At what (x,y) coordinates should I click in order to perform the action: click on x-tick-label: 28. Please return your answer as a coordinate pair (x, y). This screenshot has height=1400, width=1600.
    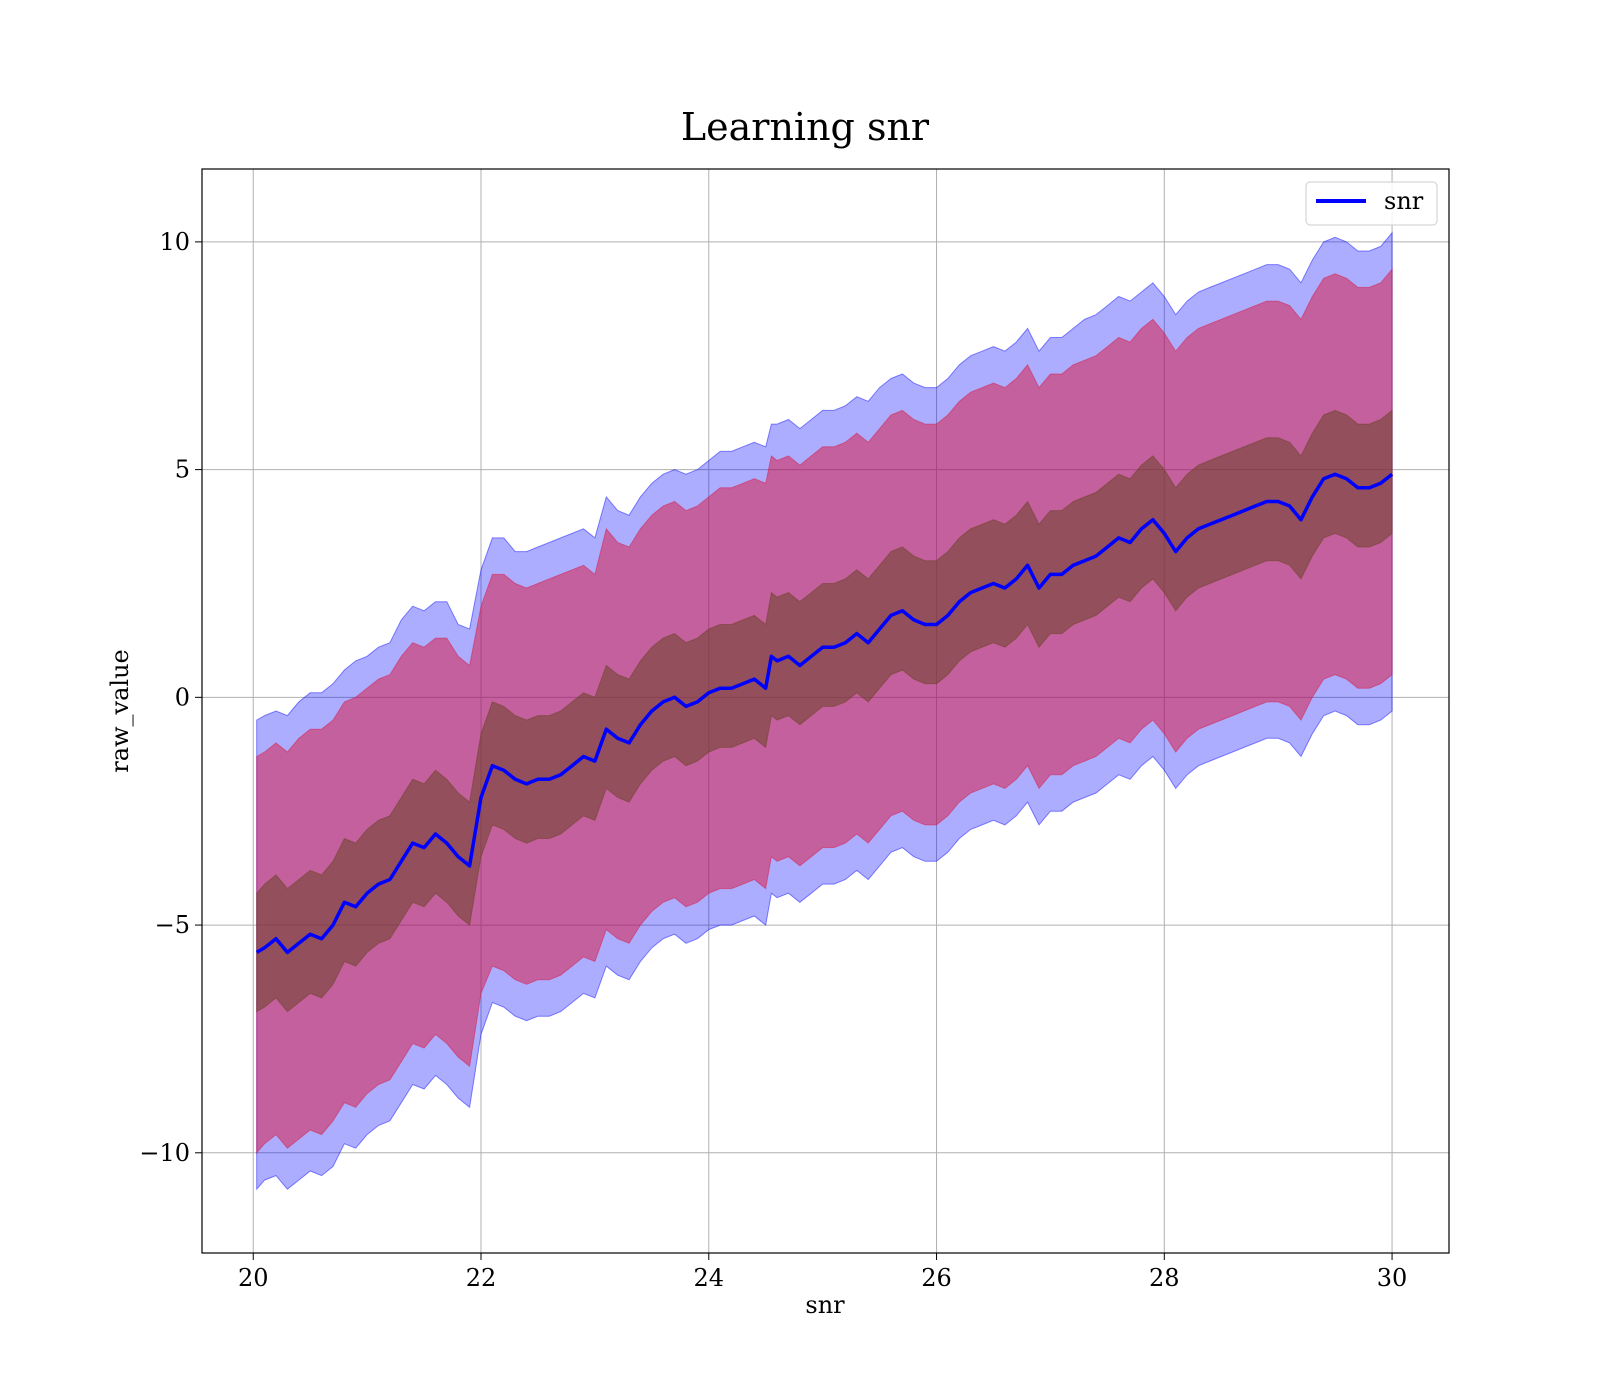
    Looking at the image, I should click on (1164, 1278).